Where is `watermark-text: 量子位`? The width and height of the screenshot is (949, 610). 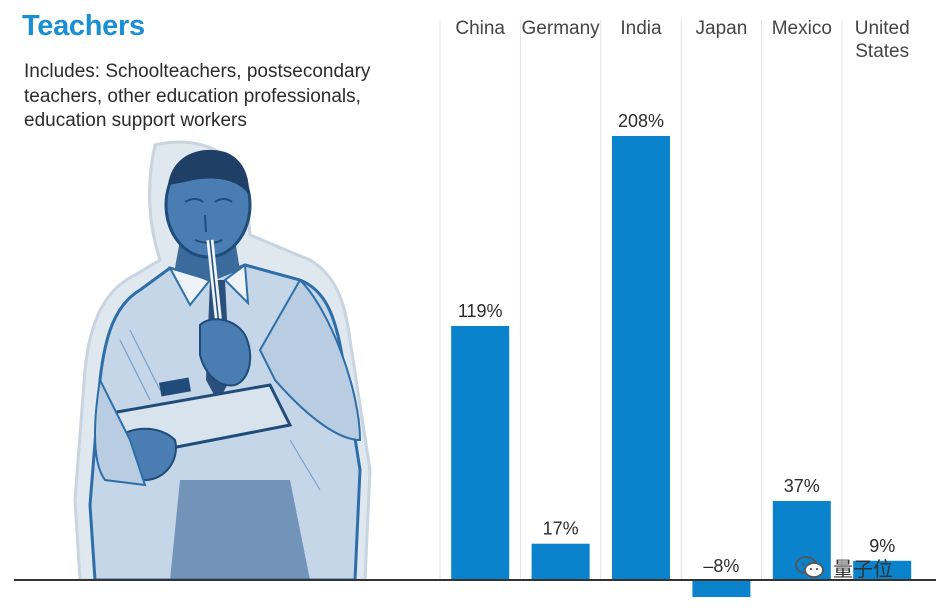
watermark-text: 量子位 is located at coordinates (863, 569).